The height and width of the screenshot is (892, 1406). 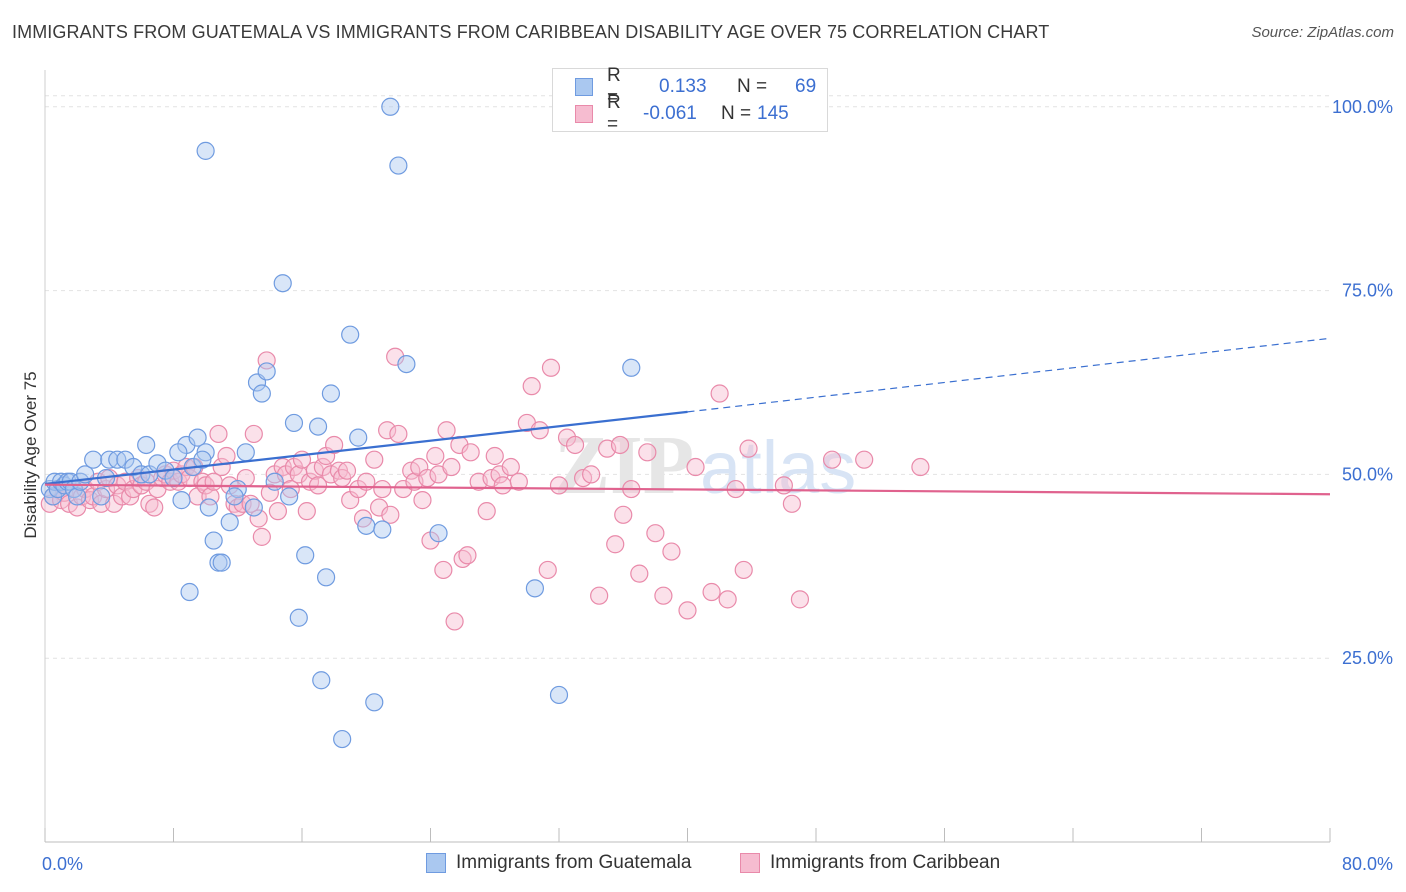 I want to click on watermark: ZIP atlas, so click(x=705, y=465).